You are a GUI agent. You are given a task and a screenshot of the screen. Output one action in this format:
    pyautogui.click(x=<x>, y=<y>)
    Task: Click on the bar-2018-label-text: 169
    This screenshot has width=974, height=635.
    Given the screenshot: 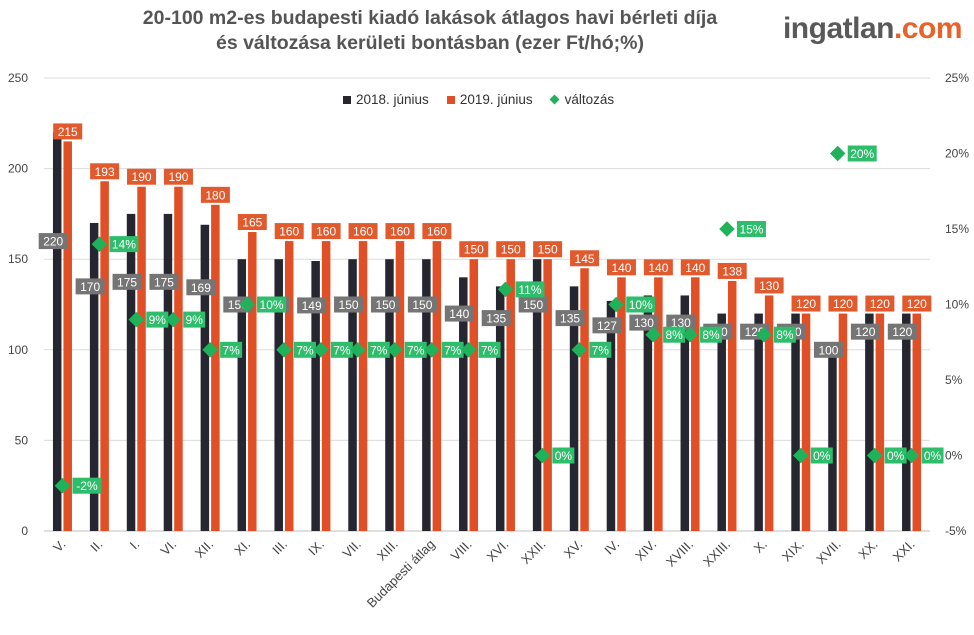 What is the action you would take?
    pyautogui.click(x=201, y=288)
    